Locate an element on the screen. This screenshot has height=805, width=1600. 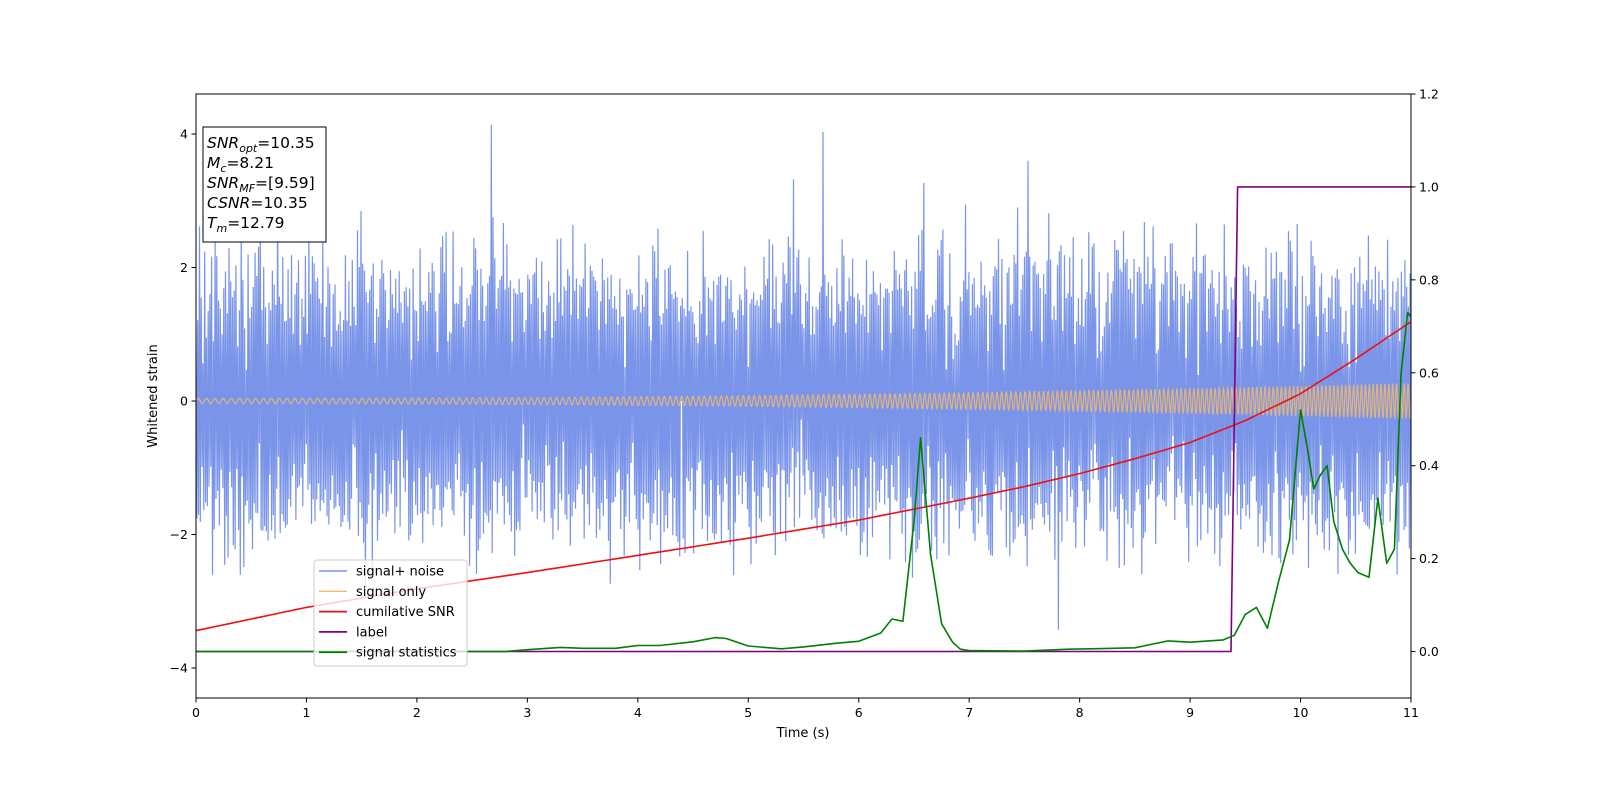
x-tick-label: 4 is located at coordinates (638, 712).